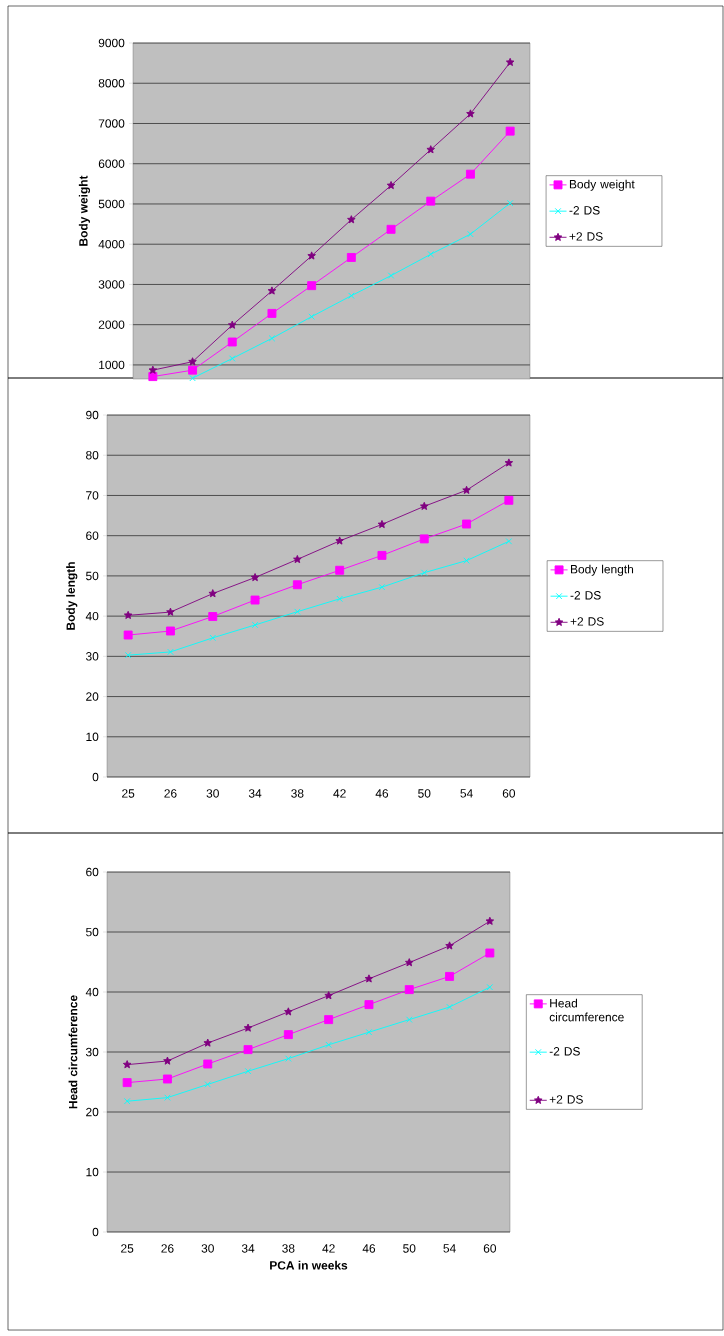 The image size is (724, 1336). Describe the element at coordinates (255, 793) in the screenshot. I see `x-tick-label: 34` at that location.